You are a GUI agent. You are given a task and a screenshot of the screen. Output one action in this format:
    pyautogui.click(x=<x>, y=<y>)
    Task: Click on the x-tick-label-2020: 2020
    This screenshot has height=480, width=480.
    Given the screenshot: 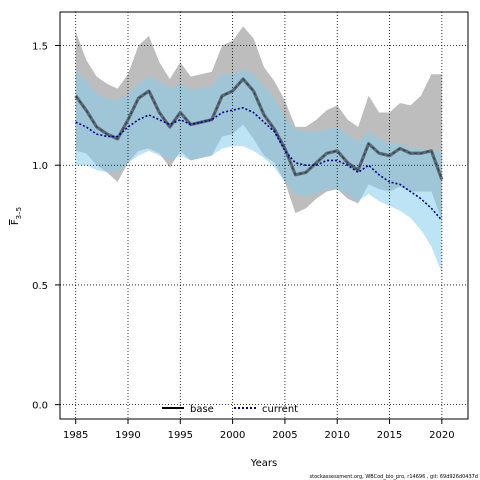 What is the action you would take?
    pyautogui.click(x=441, y=435)
    